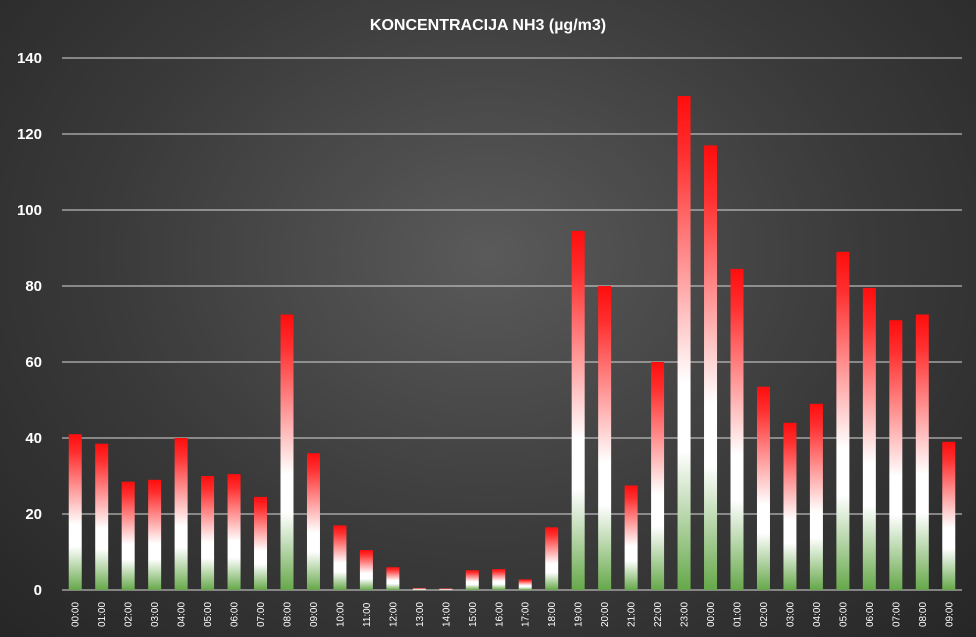 The image size is (976, 637). What do you see at coordinates (473, 614) in the screenshot?
I see `x-tick-label: 15:00` at bounding box center [473, 614].